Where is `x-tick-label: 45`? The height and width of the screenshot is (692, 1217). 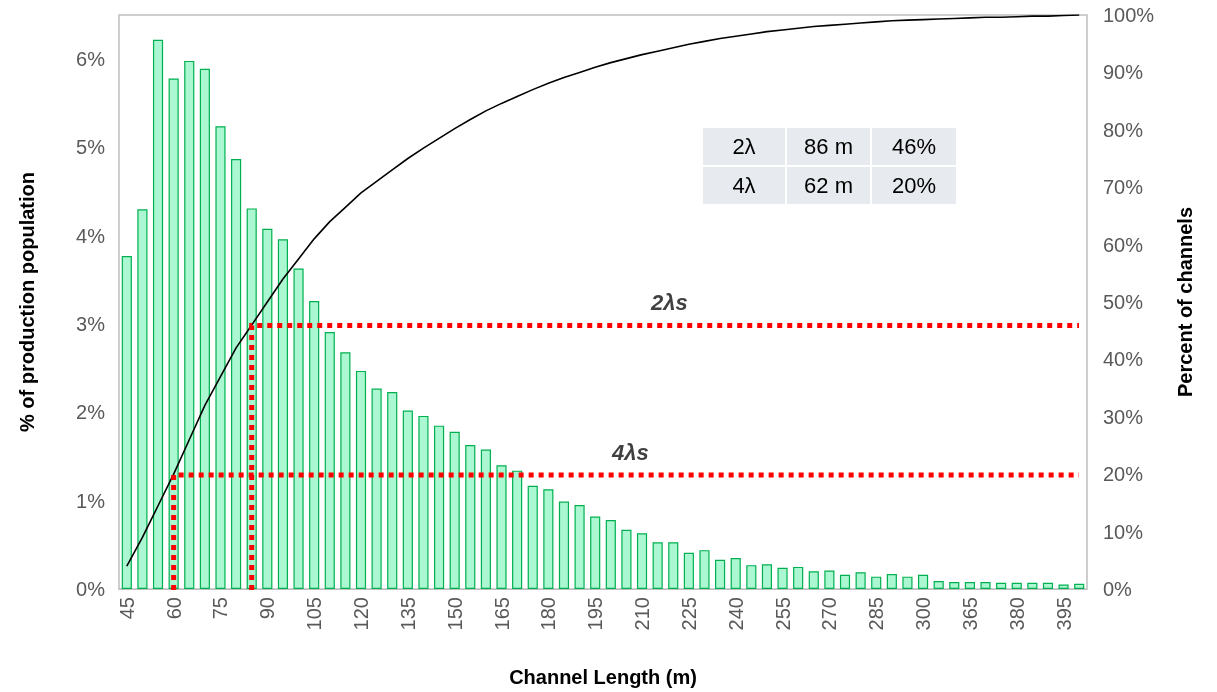 x-tick-label: 45 is located at coordinates (126, 608).